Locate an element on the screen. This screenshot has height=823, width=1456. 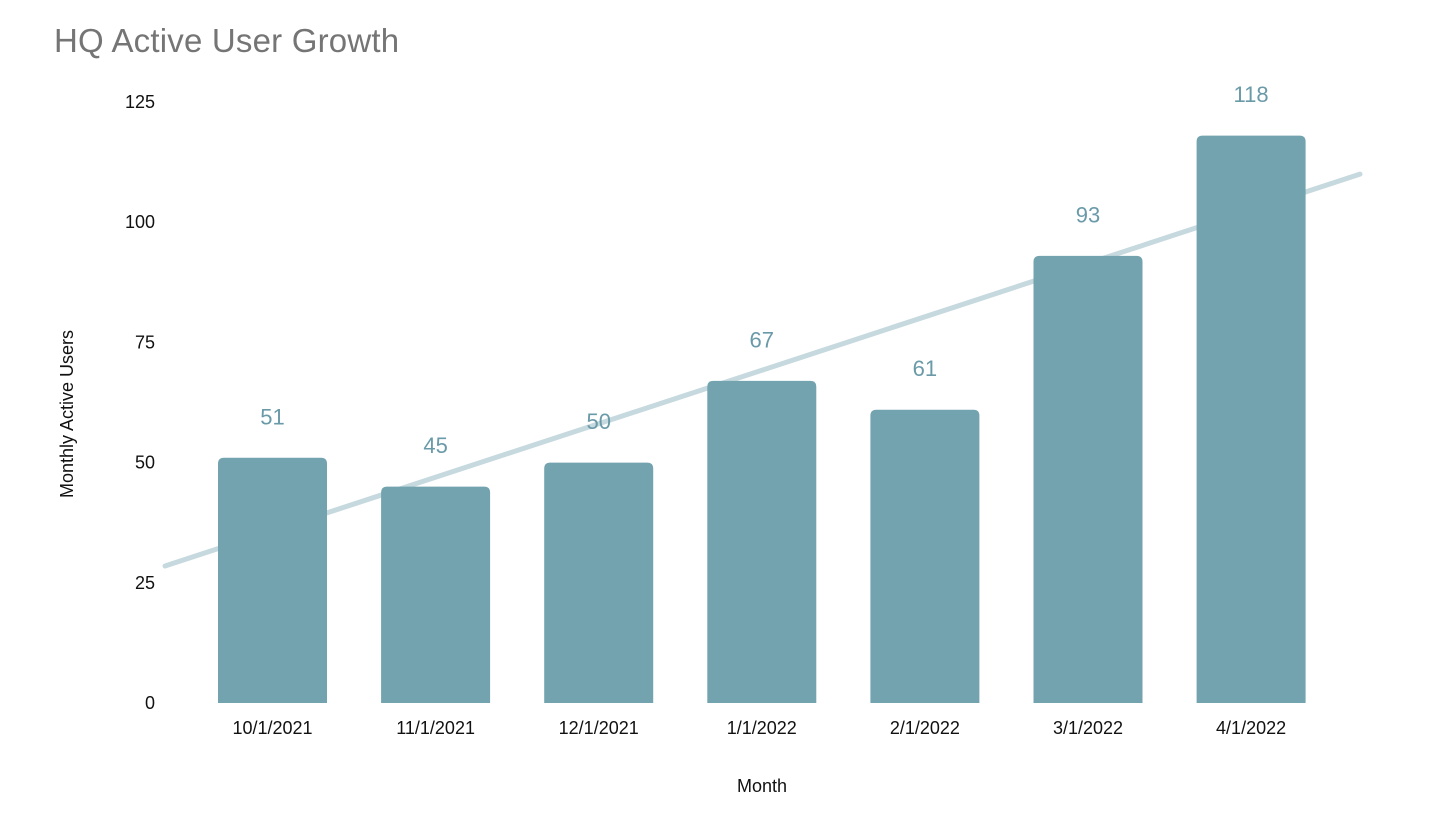
x-tick-label: 4/1/2022 is located at coordinates (1251, 728).